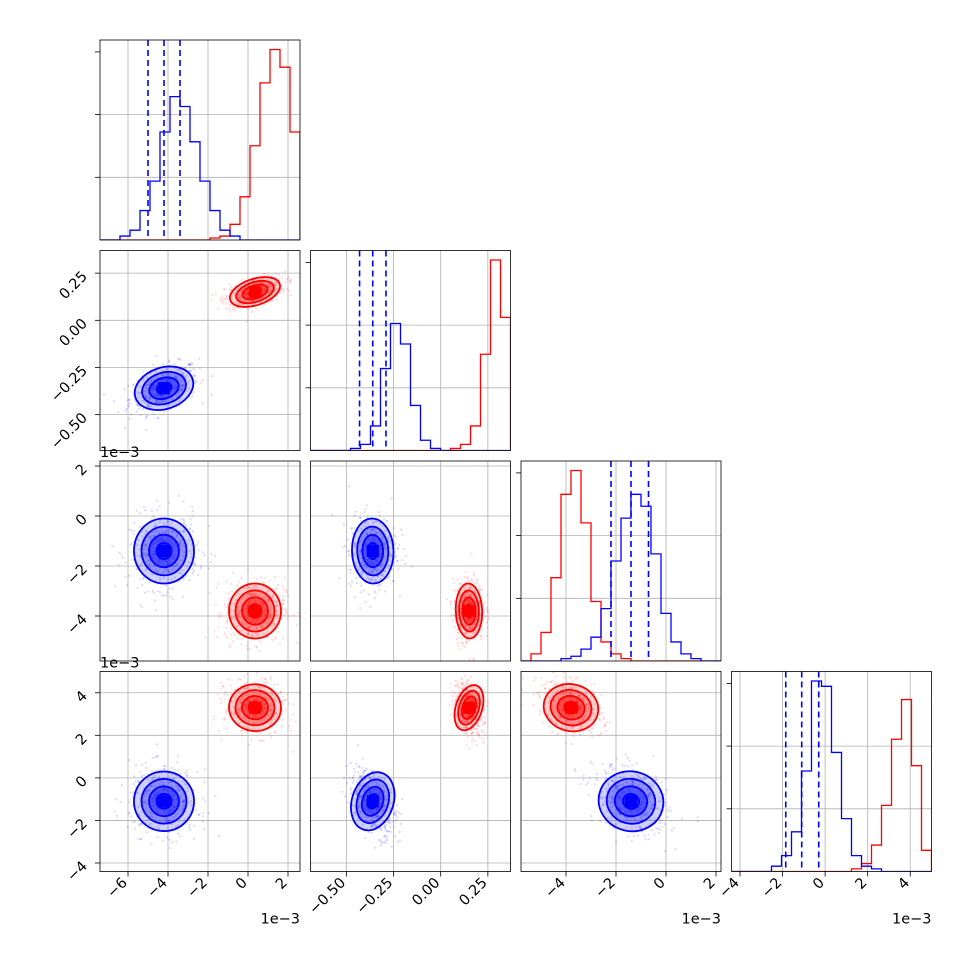 This screenshot has width=970, height=970. I want to click on x-tick-label: 2, so click(282, 884).